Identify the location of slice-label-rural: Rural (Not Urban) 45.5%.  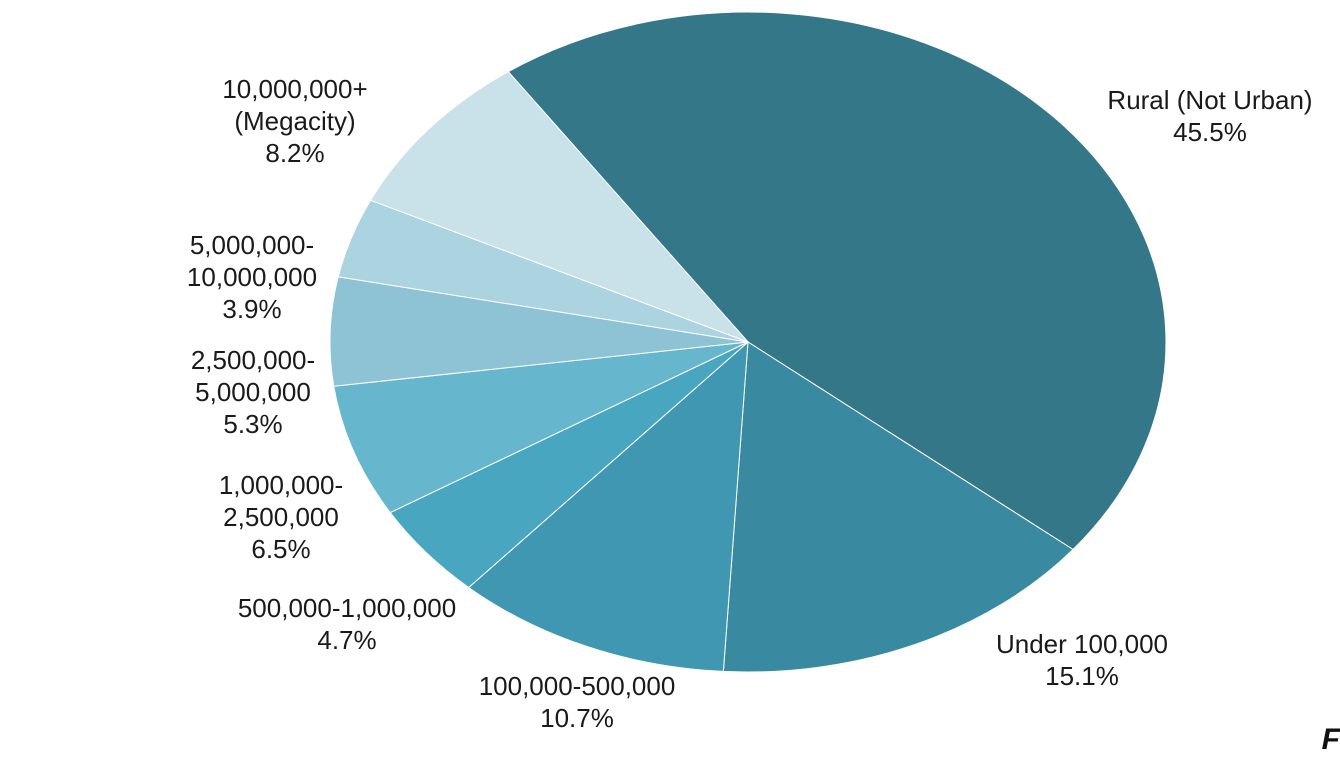
(1210, 116).